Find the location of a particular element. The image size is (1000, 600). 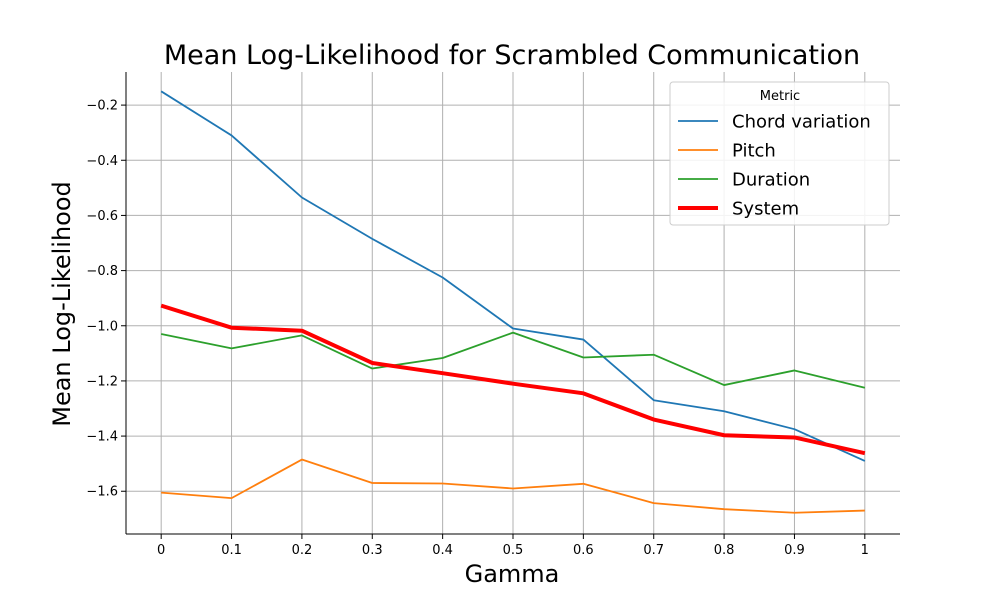

series-line-duration is located at coordinates (513, 360).